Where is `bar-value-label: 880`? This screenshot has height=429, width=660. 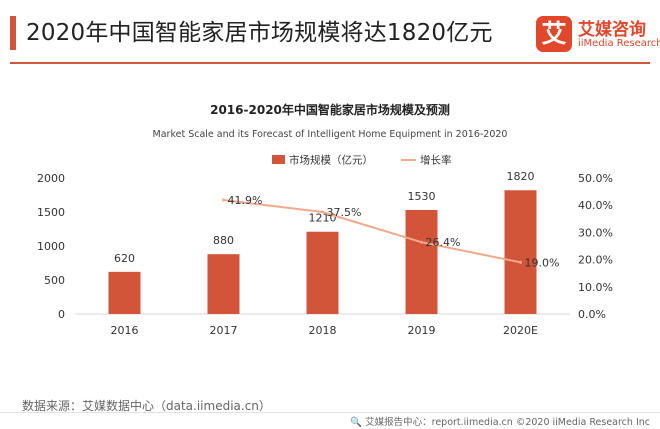 bar-value-label: 880 is located at coordinates (223, 240).